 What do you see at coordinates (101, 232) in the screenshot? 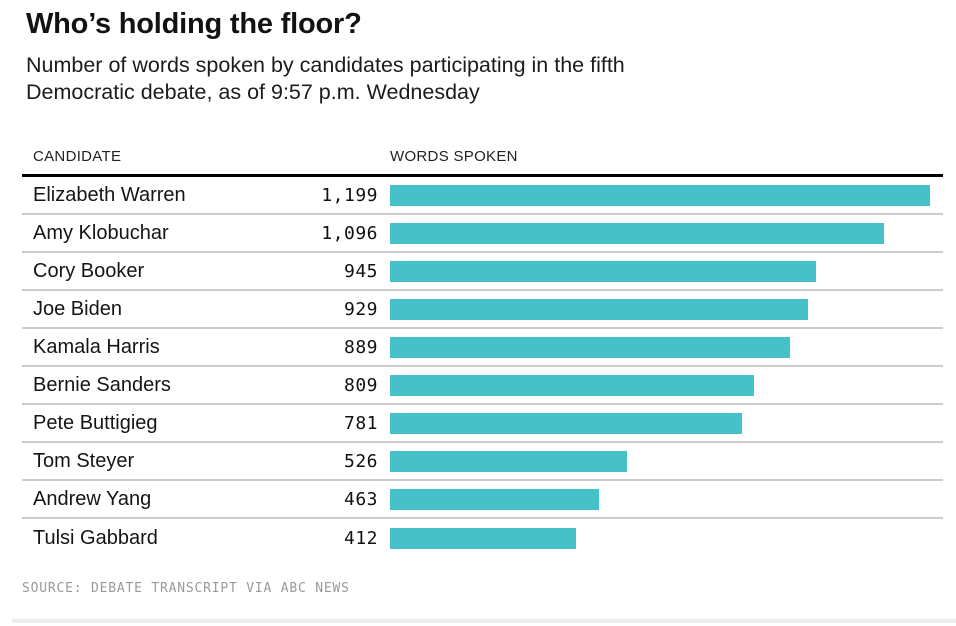
I see `candidate-name: Amy Klobuchar` at bounding box center [101, 232].